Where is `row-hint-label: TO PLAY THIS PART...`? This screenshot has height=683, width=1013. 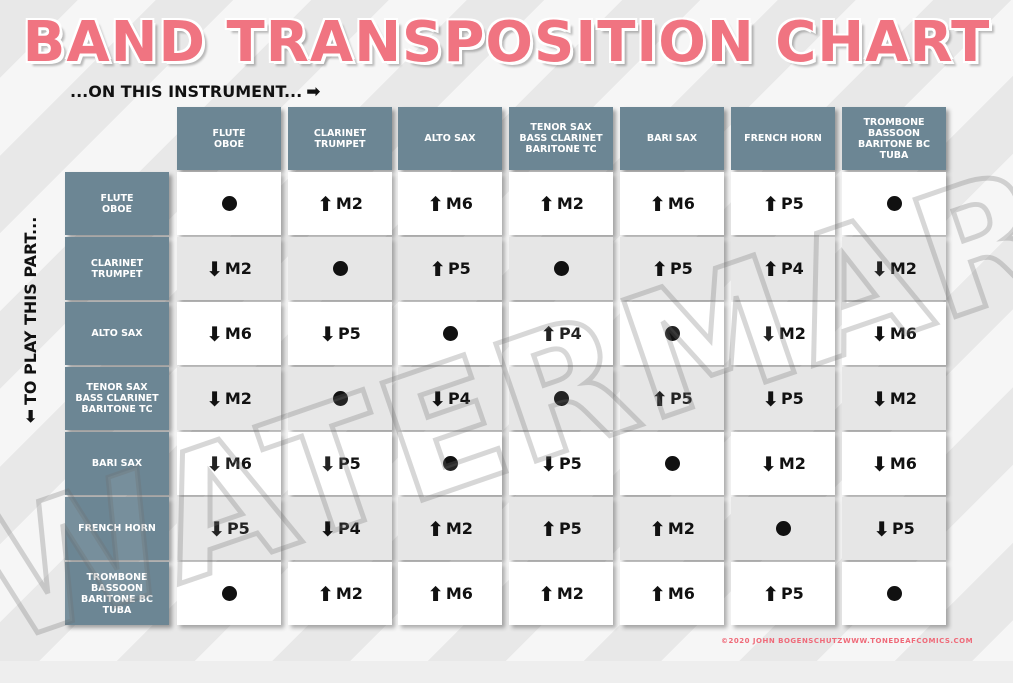 row-hint-label: TO PLAY THIS PART... is located at coordinates (30, 311).